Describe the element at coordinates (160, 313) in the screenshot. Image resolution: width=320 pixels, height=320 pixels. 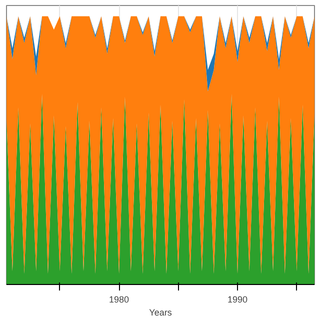
I see `x-axis-title: Years` at that location.